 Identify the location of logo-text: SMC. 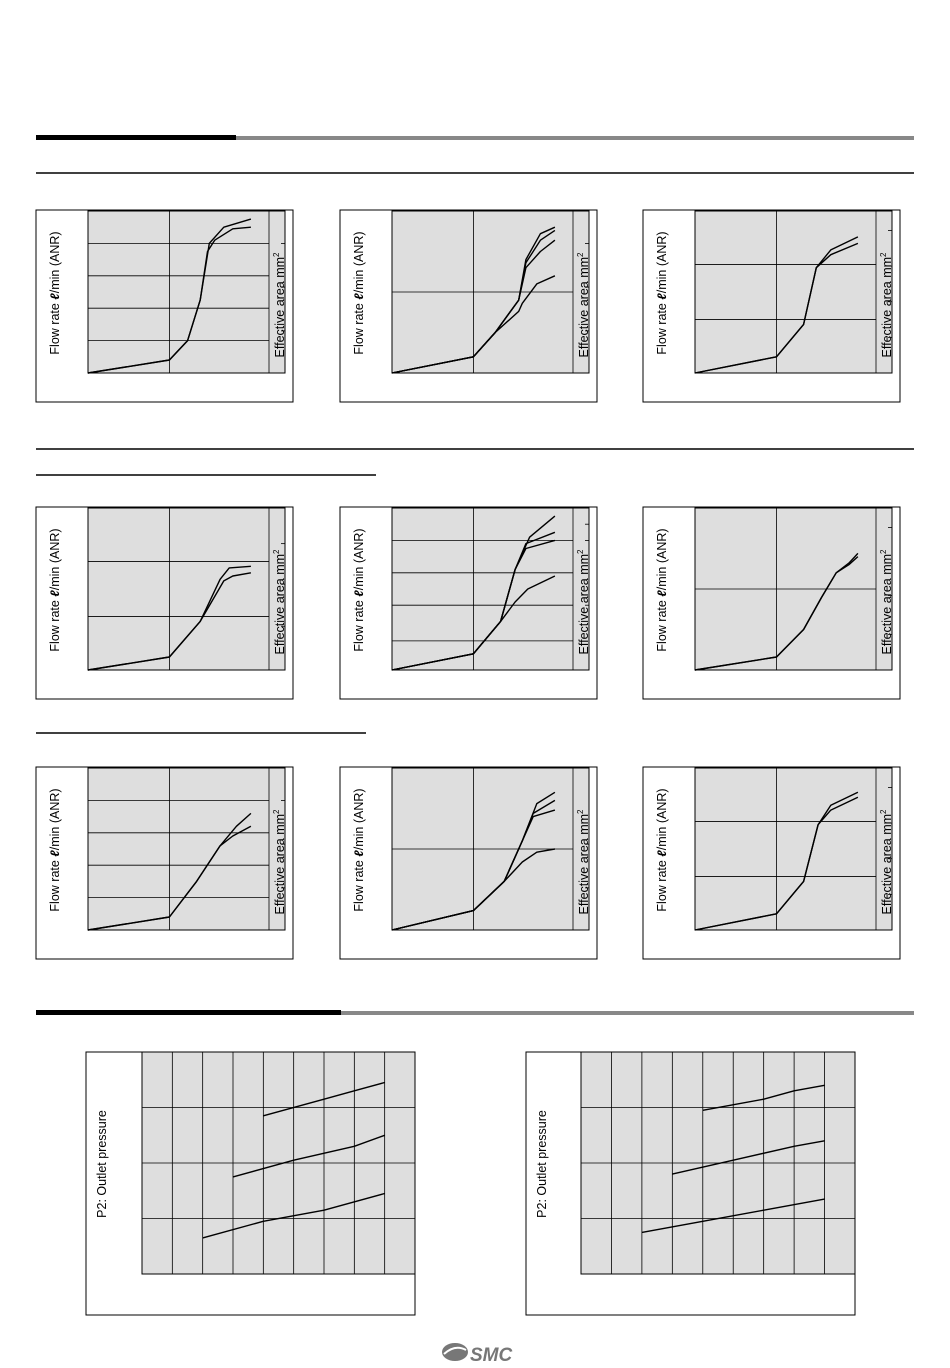
(491, 1355).